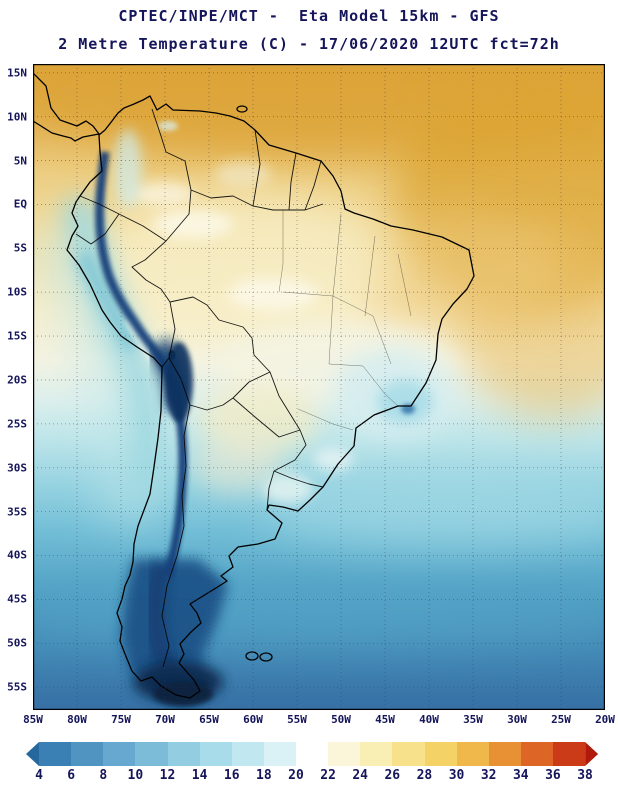 The image size is (618, 800). What do you see at coordinates (71, 775) in the screenshot?
I see `colorbar-tick-6: 6` at bounding box center [71, 775].